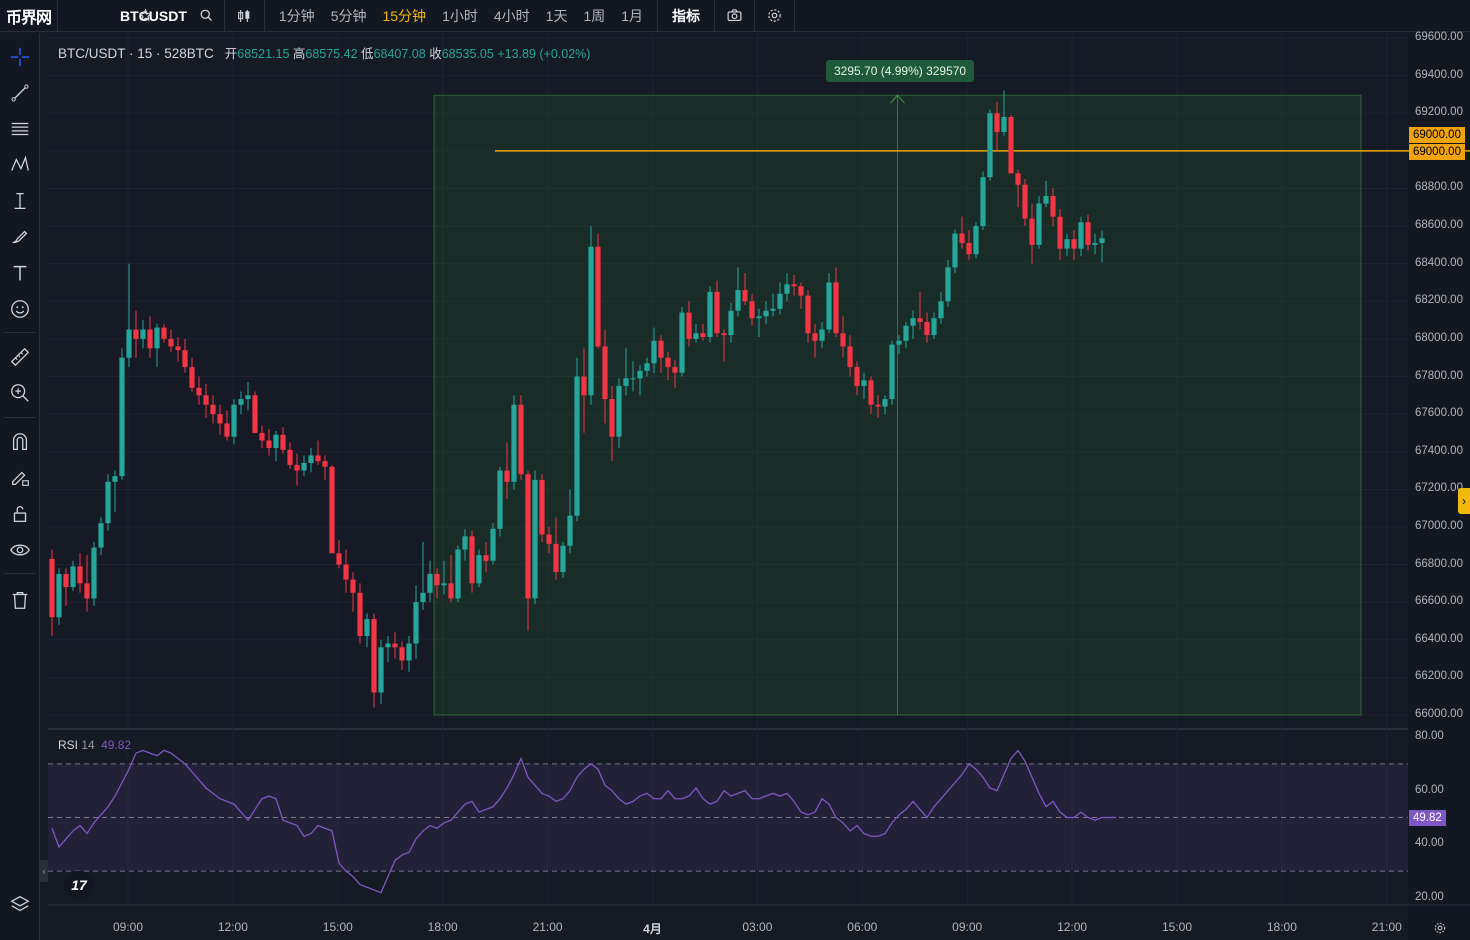  I want to click on drawing-toolbar, so click(20, 486).